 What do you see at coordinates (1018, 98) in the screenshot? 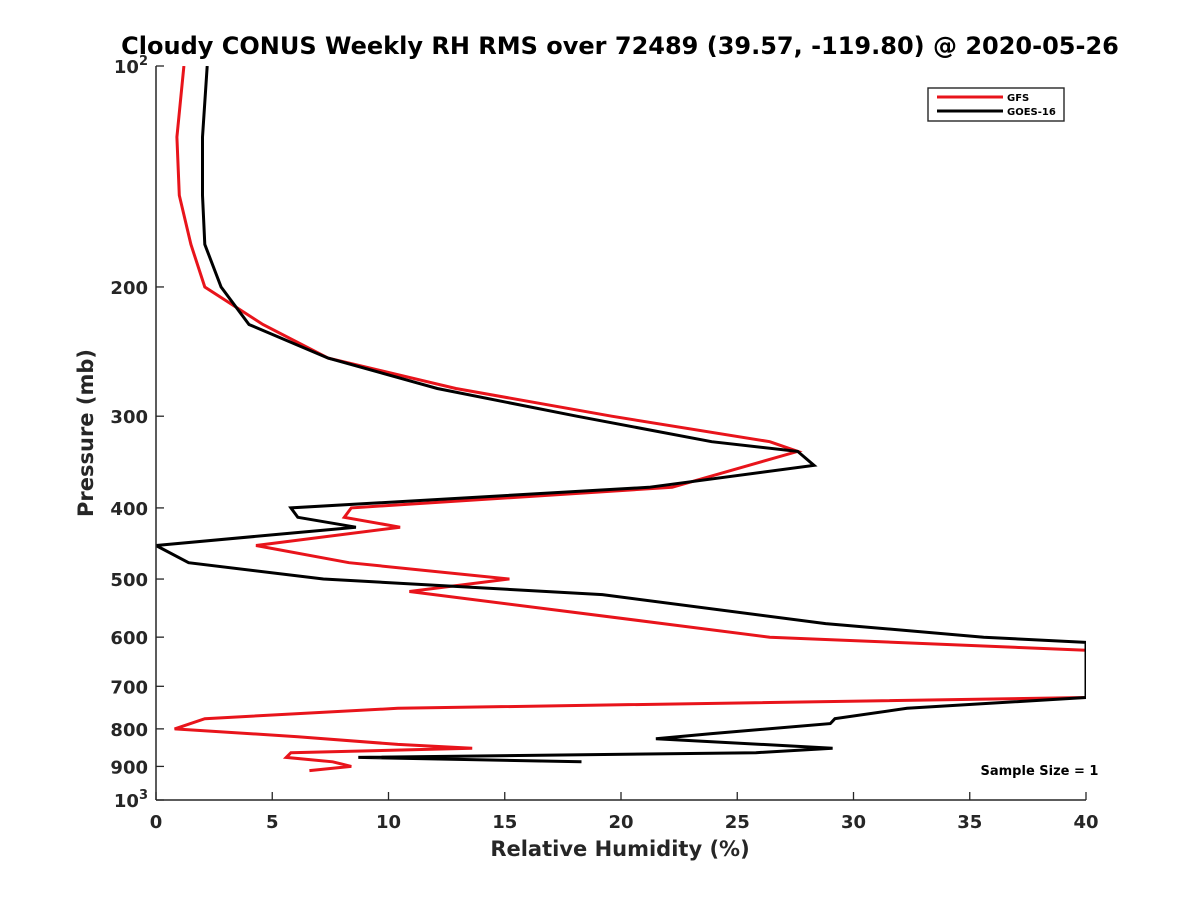
I see `legend-label-gfs: GFS` at bounding box center [1018, 98].